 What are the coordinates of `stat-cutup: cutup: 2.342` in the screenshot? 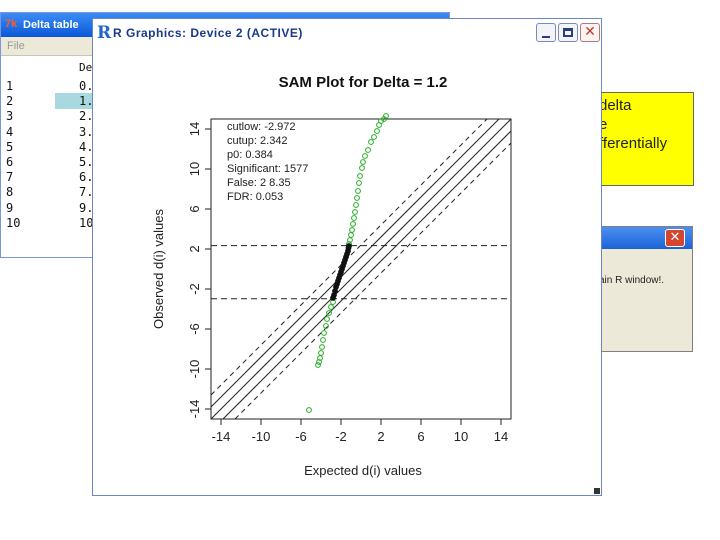 It's located at (257, 141).